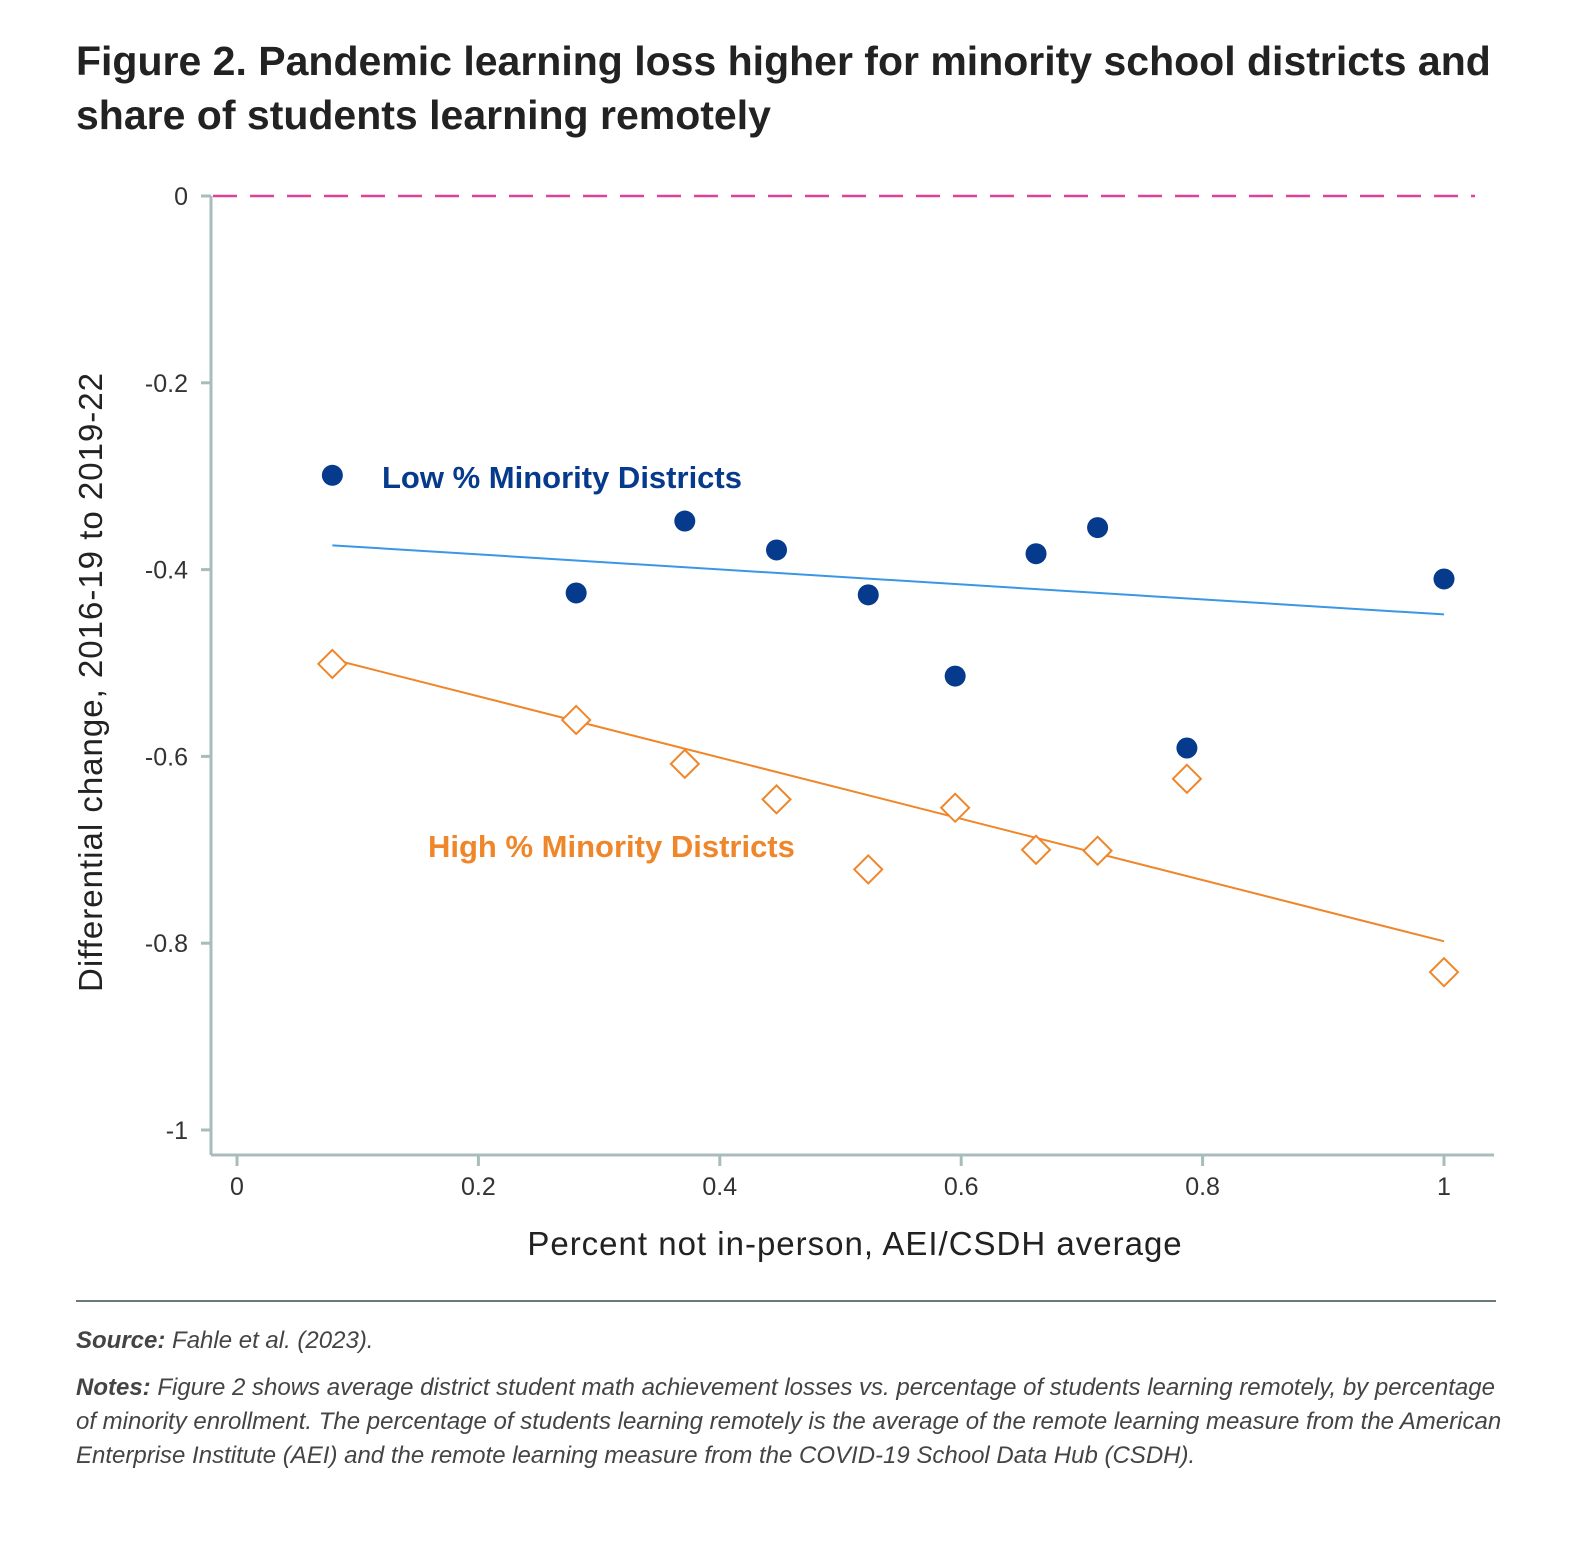 The image size is (1592, 1557). Describe the element at coordinates (478, 1187) in the screenshot. I see `x-tick-label: 0.2` at that location.